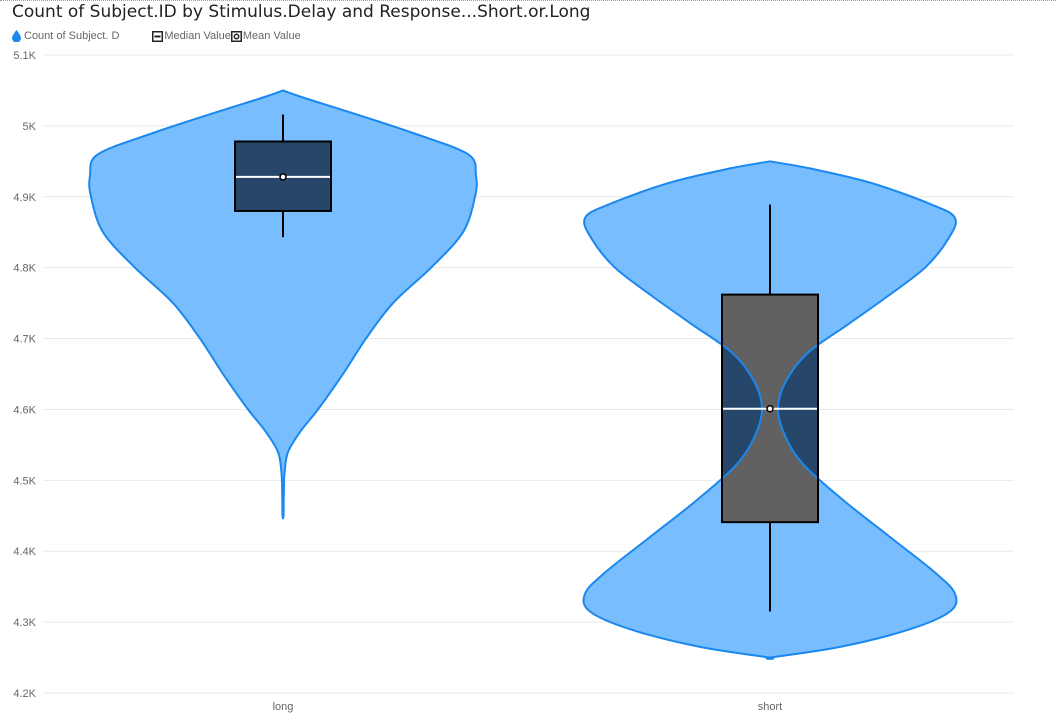 This screenshot has height=718, width=1056. I want to click on box-outline-short, so click(770, 408).